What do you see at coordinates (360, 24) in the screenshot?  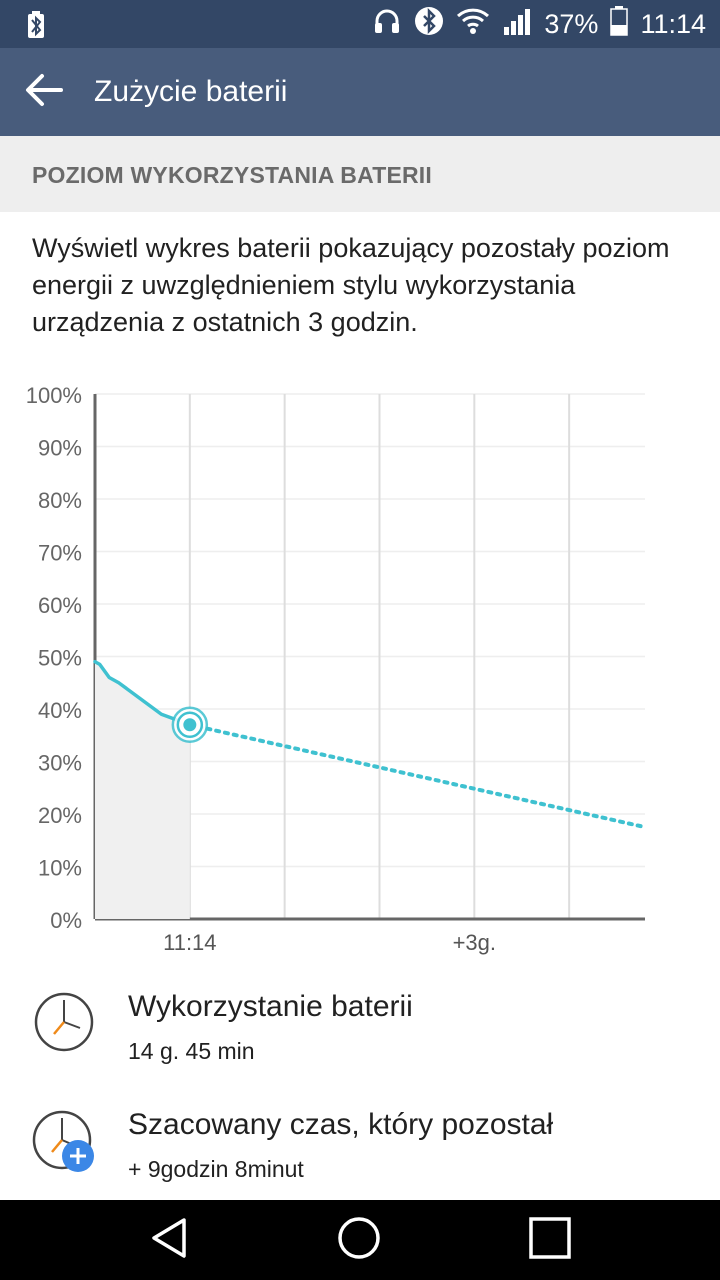 I see `status-bar: 37% 11:14` at bounding box center [360, 24].